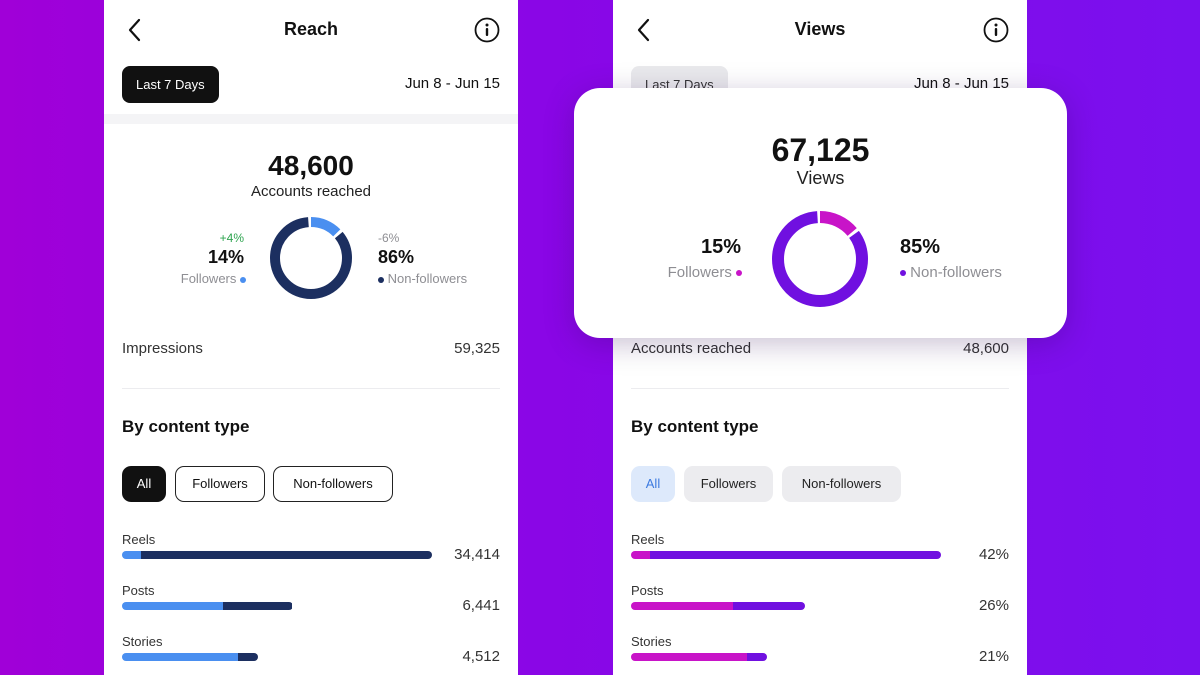 The width and height of the screenshot is (1200, 675). I want to click on followers-change: +4%, so click(231, 238).